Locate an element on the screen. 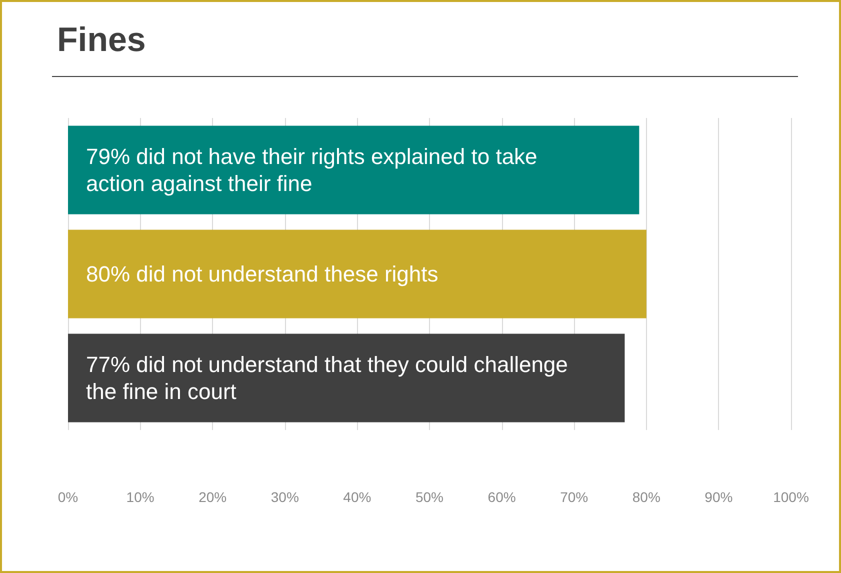 The image size is (841, 573). x-tick-label: 60% is located at coordinates (502, 497).